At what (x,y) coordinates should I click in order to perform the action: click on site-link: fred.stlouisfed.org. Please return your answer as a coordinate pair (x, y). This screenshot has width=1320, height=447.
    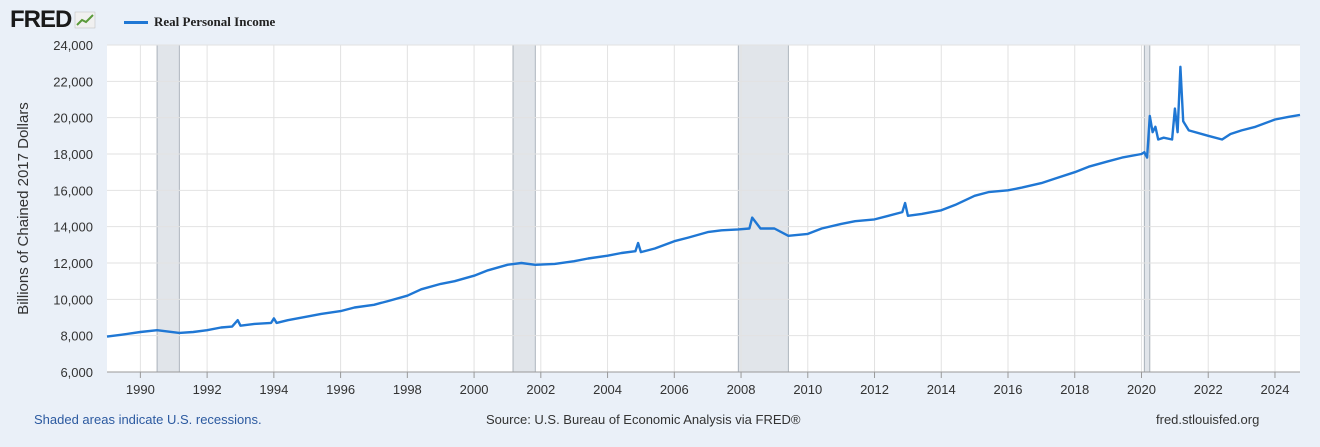
    Looking at the image, I should click on (1208, 419).